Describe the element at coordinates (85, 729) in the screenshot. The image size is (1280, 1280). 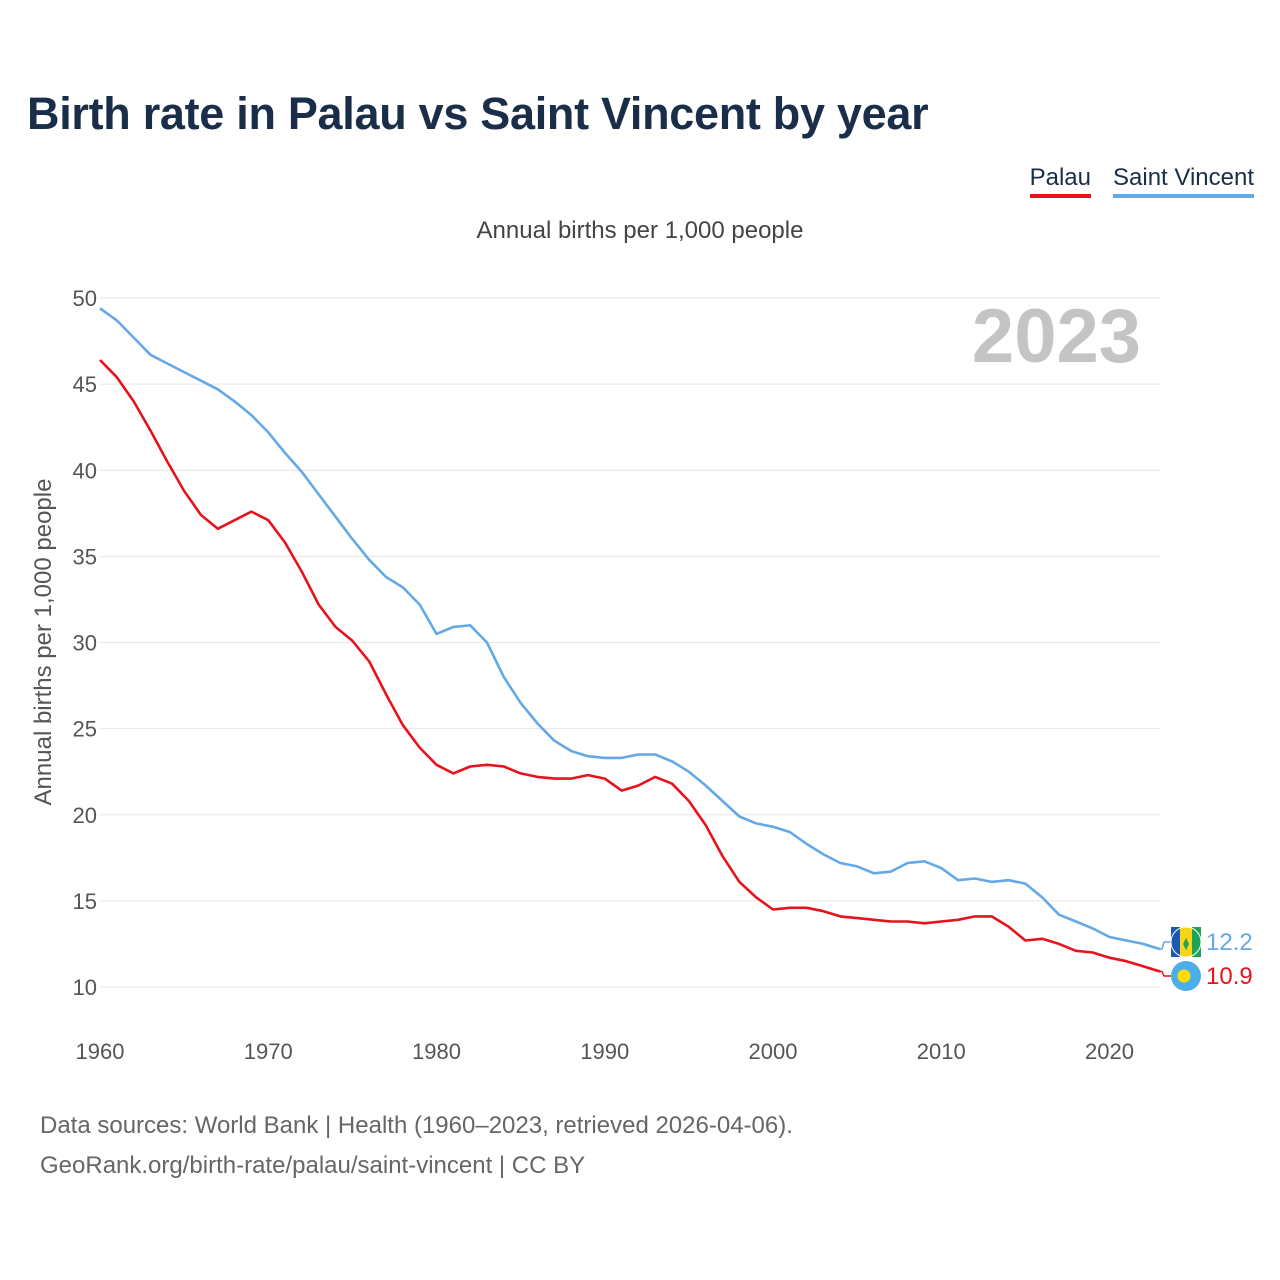
I see `y-tick-label: 25` at that location.